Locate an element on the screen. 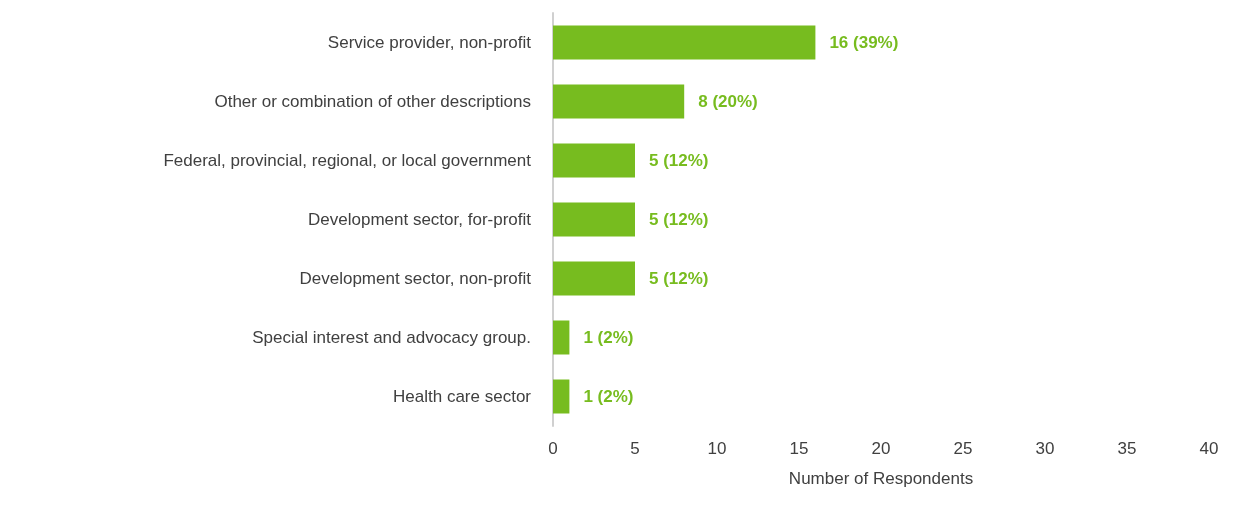 This screenshot has height=506, width=1233. x-tick-label: 20 is located at coordinates (881, 448).